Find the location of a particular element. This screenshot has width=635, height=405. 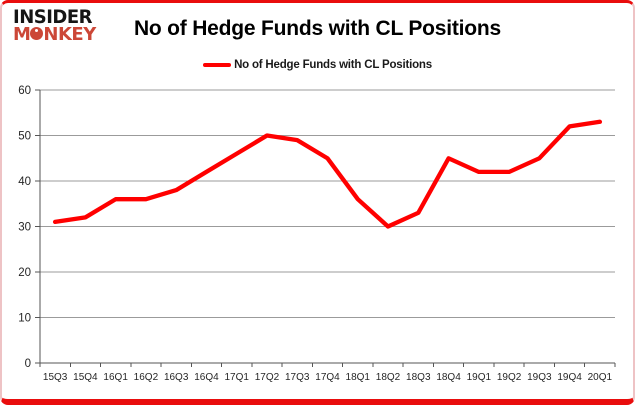

x-tick-label: 15Q4 is located at coordinates (85, 377).